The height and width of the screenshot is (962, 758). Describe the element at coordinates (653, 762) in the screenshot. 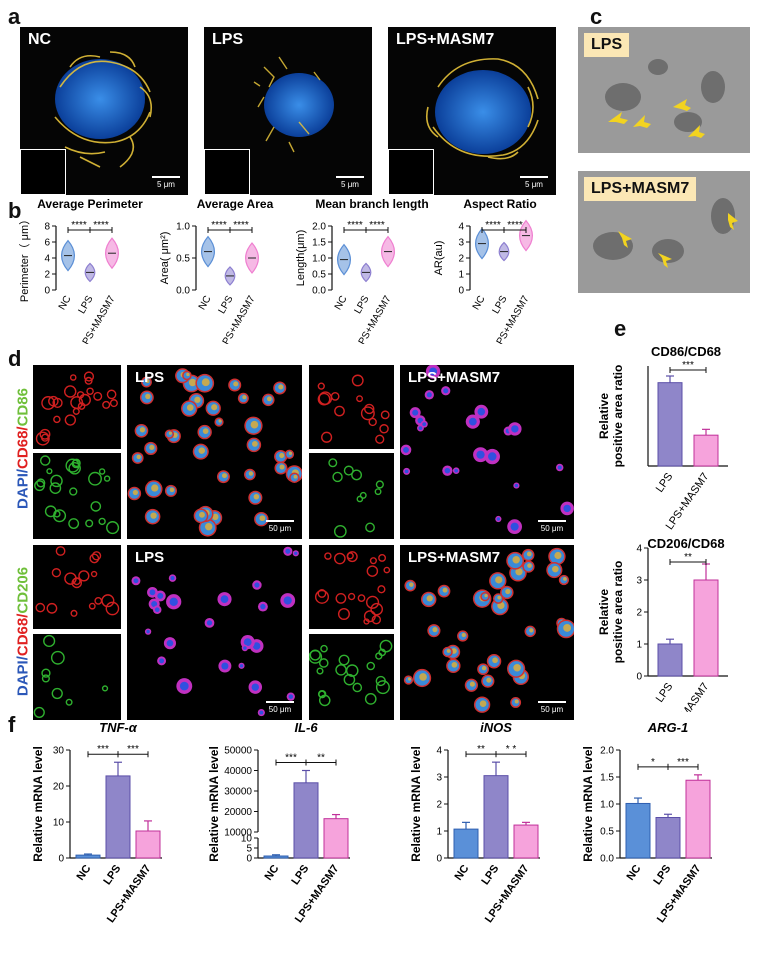

I see `significance-label: *` at that location.